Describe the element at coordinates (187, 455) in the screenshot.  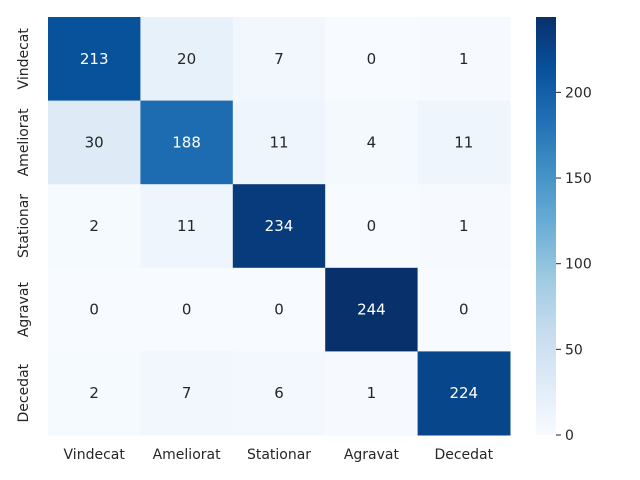
I see `x-tick-1: Ameliorat` at that location.